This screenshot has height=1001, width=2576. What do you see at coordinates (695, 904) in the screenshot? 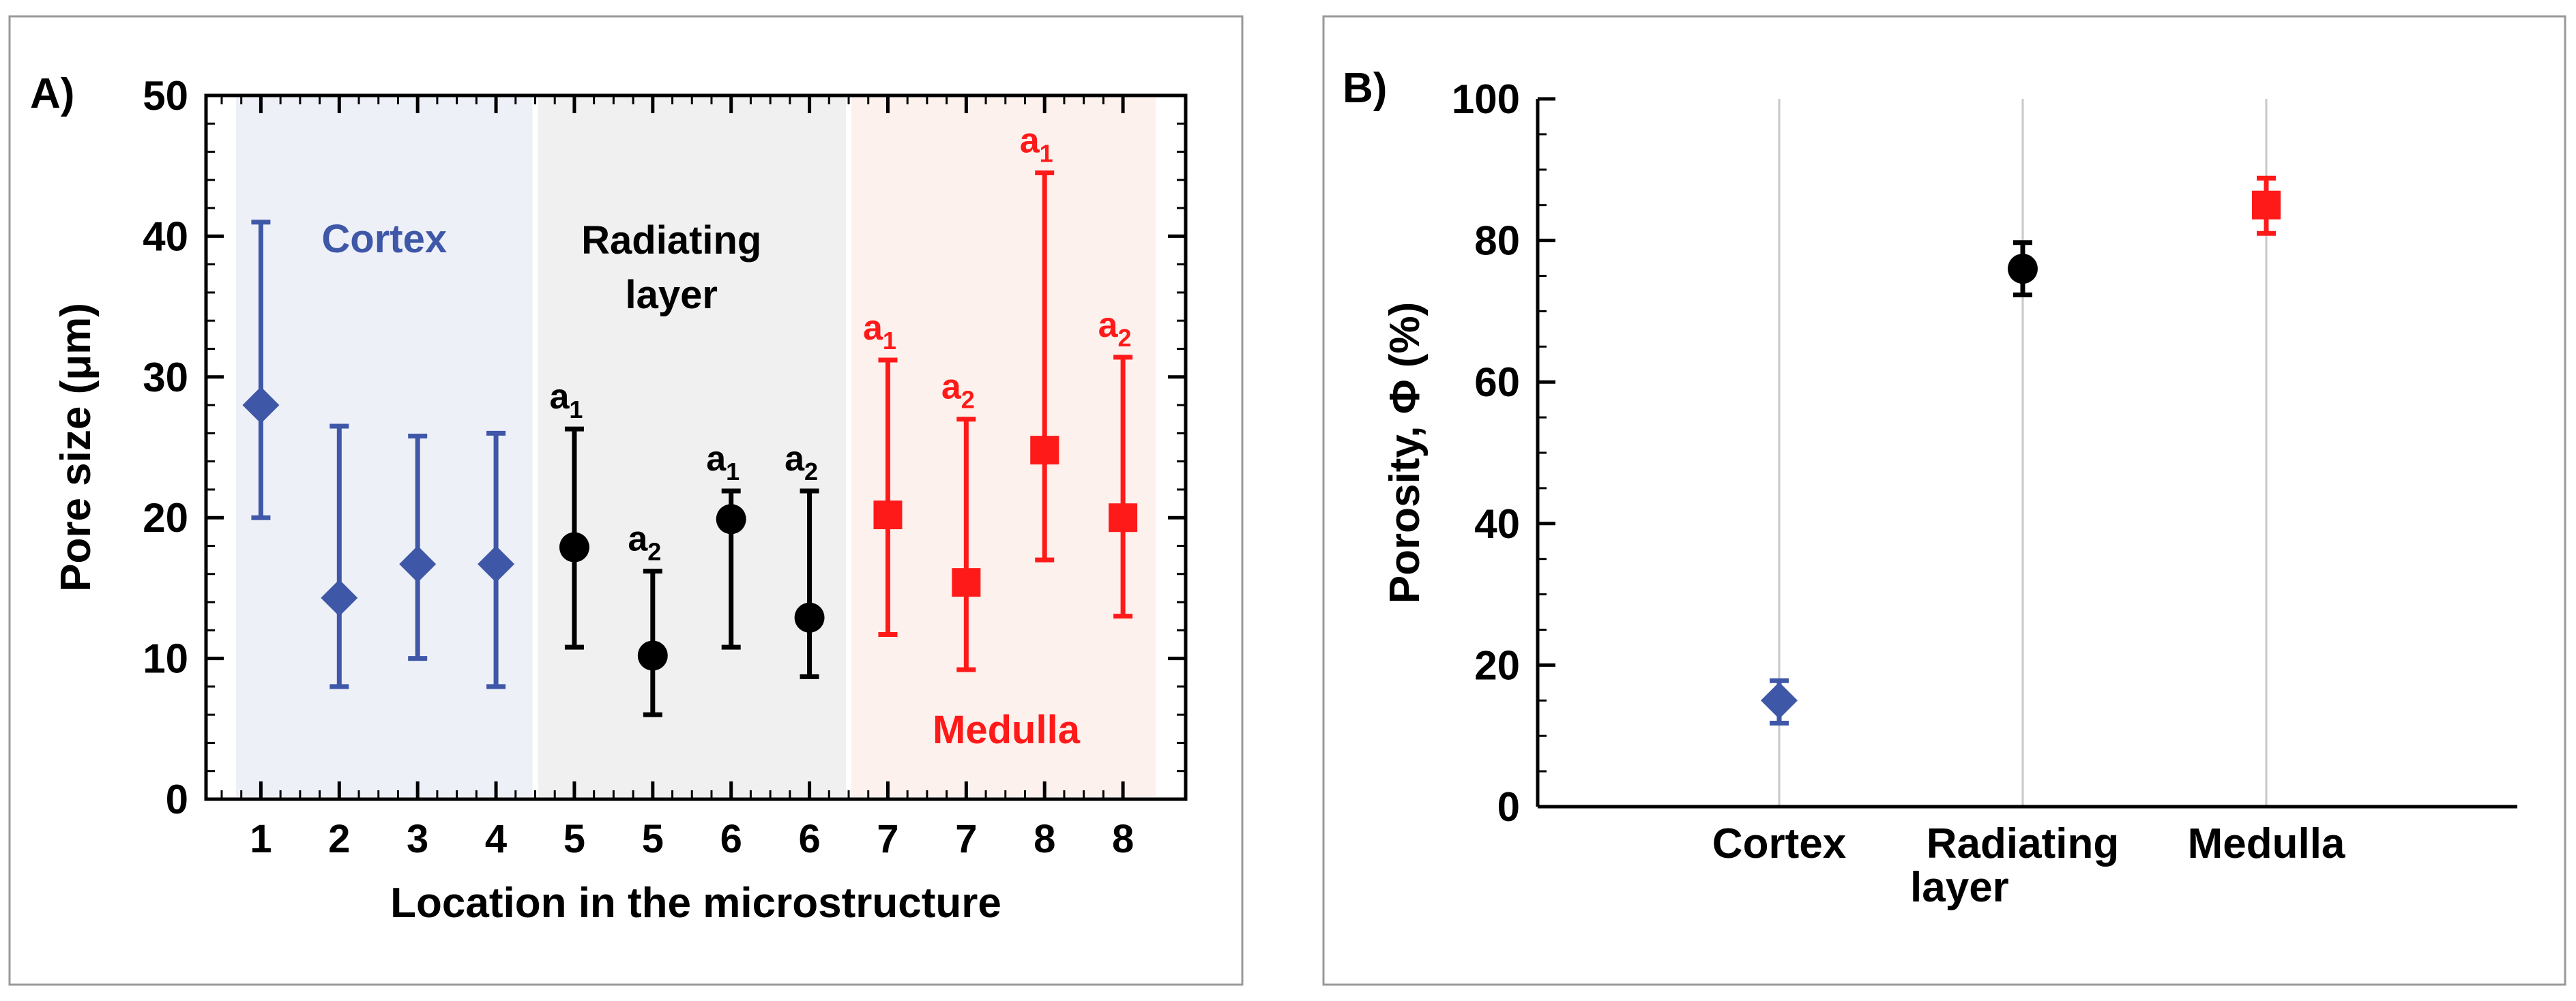
I see `panel-a-x-axis-title: Location in the microstructure` at bounding box center [695, 904].